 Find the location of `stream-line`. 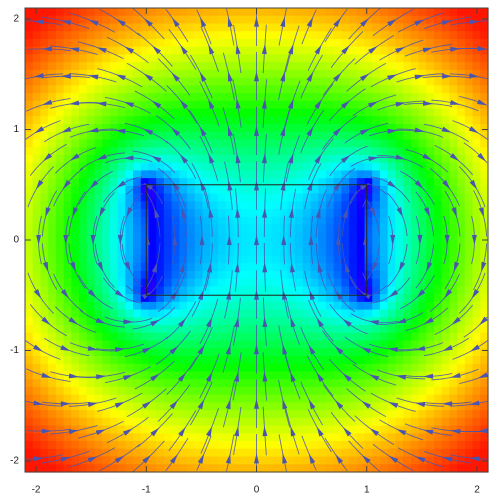

stream-line is located at coordinates (44, 457).